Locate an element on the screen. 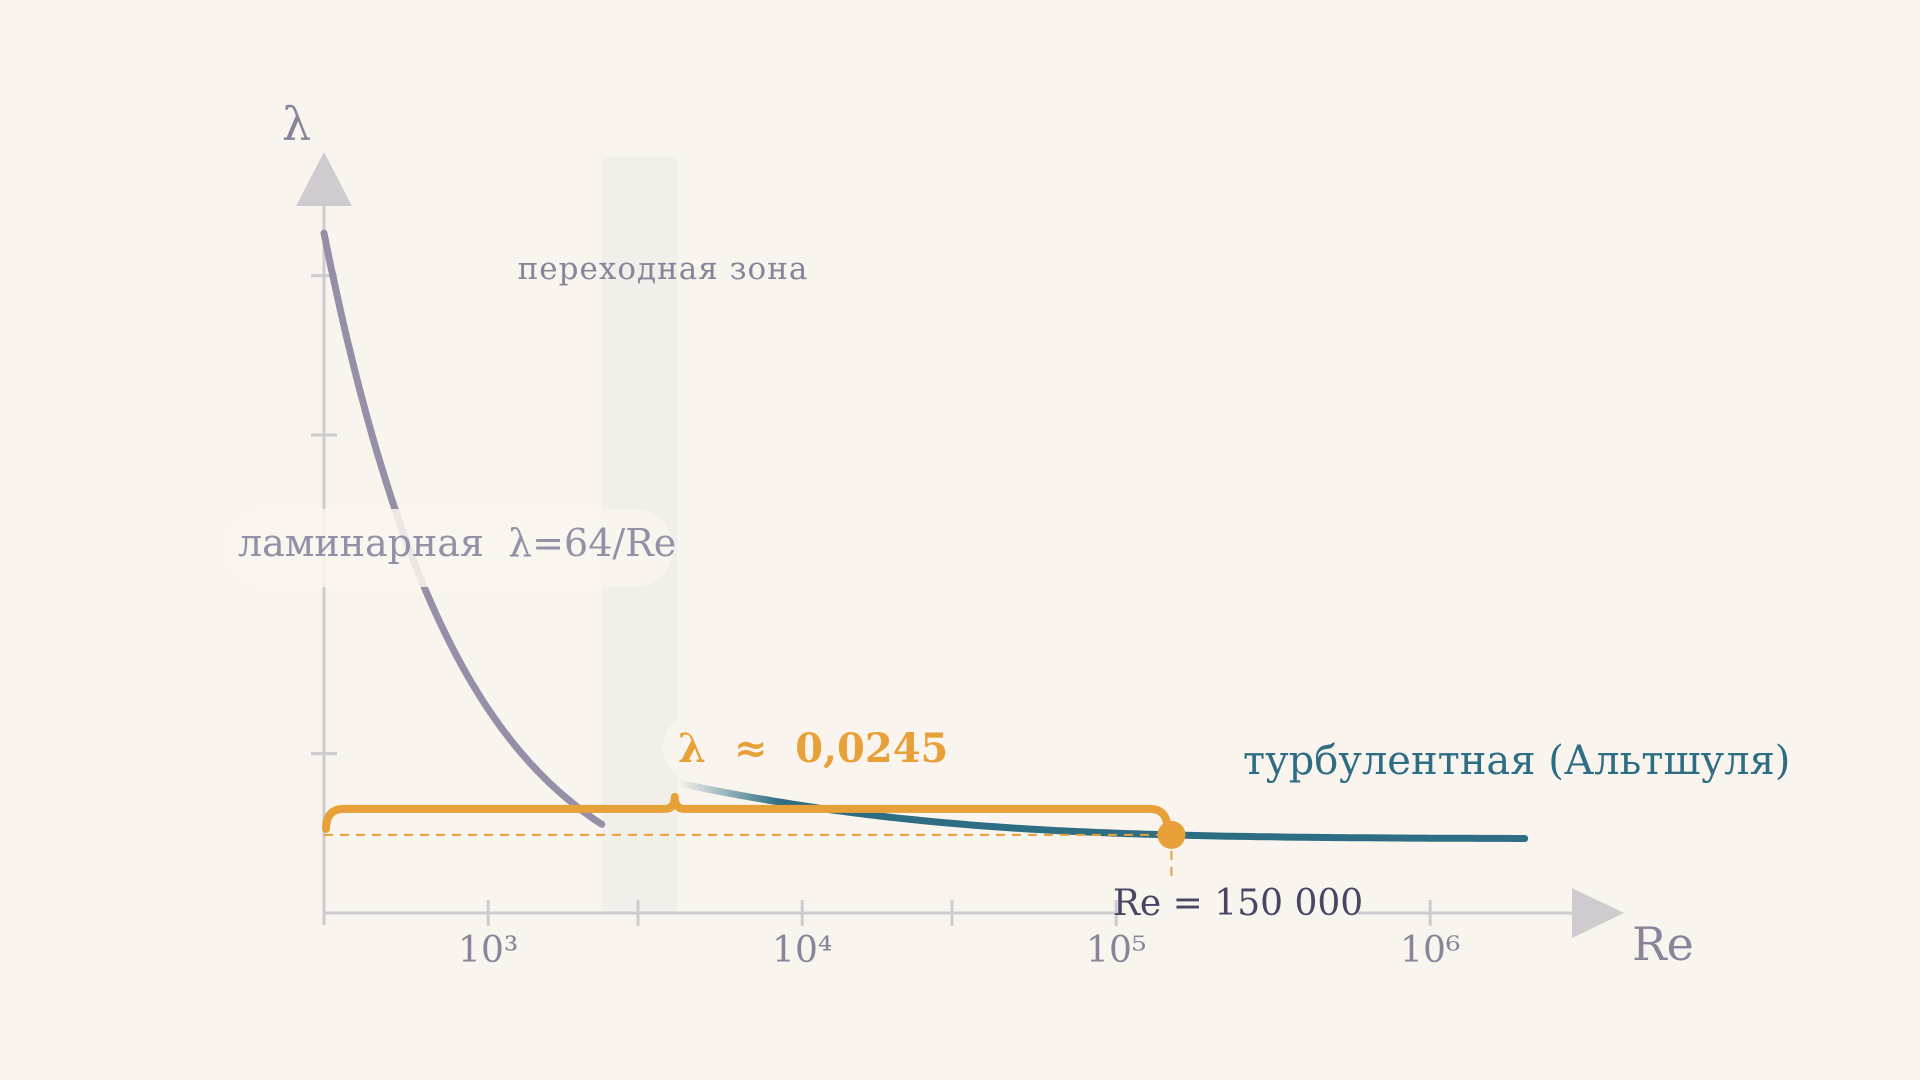 Image resolution: width=1920 pixels, height=1080 pixels. highlight-brace is located at coordinates (747, 812).